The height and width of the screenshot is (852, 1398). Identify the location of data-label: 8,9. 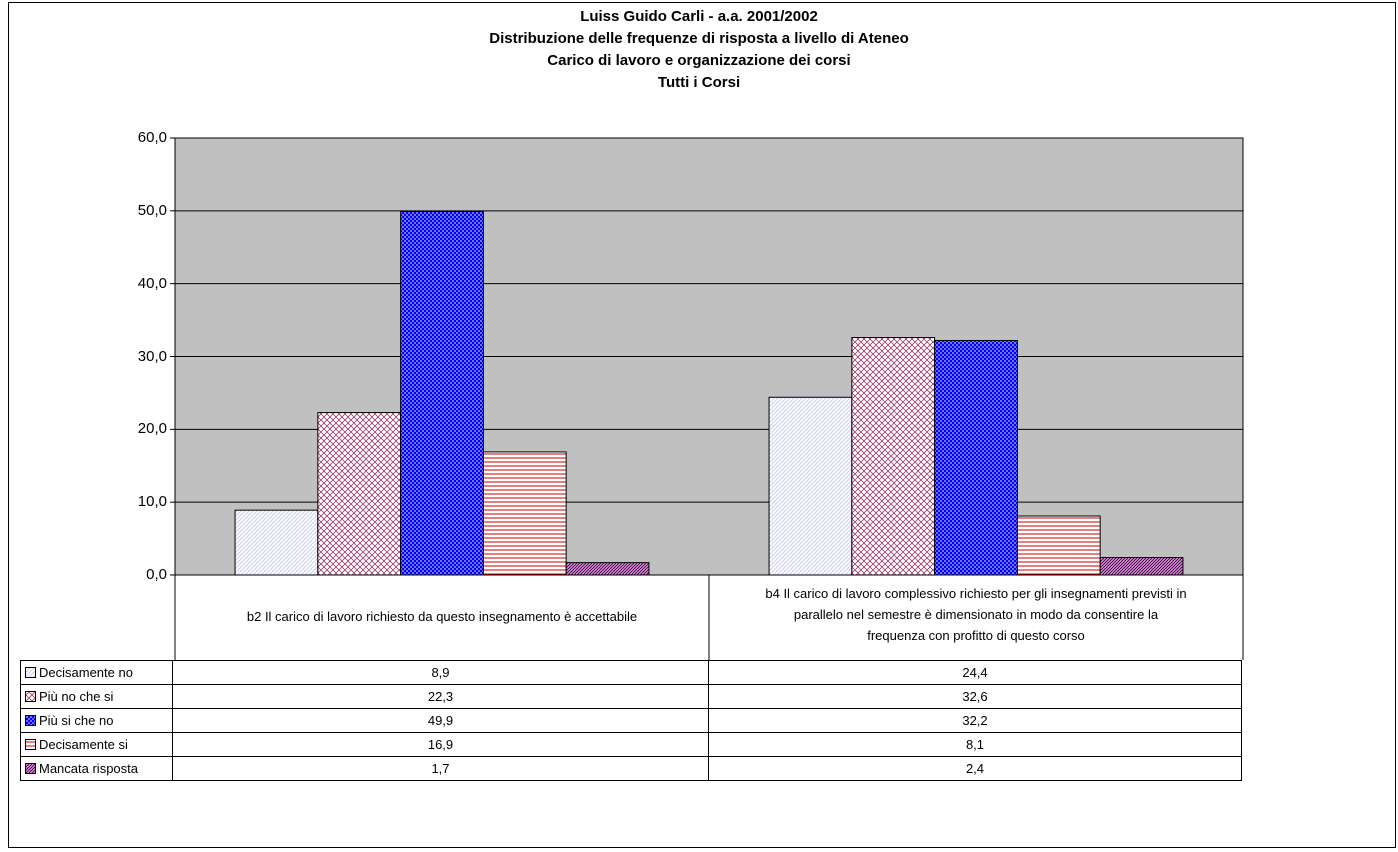
(440, 672).